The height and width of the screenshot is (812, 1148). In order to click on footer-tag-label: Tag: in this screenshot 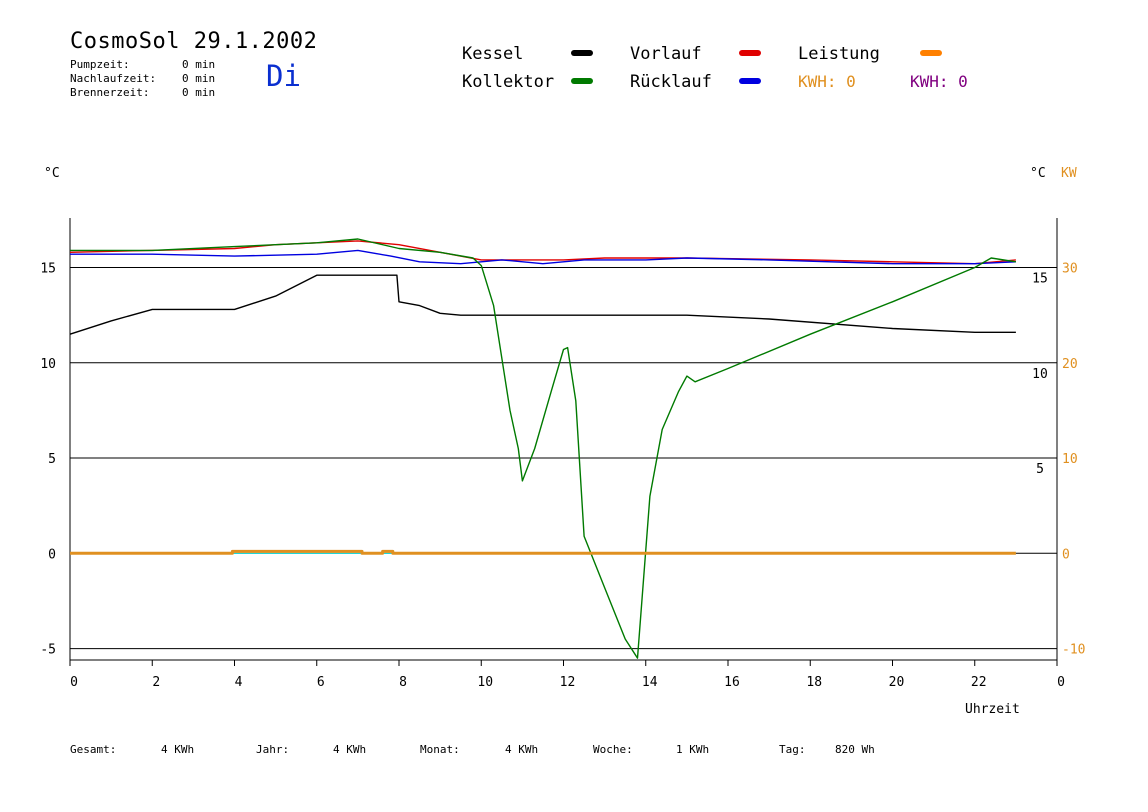, I will do `click(792, 749)`.